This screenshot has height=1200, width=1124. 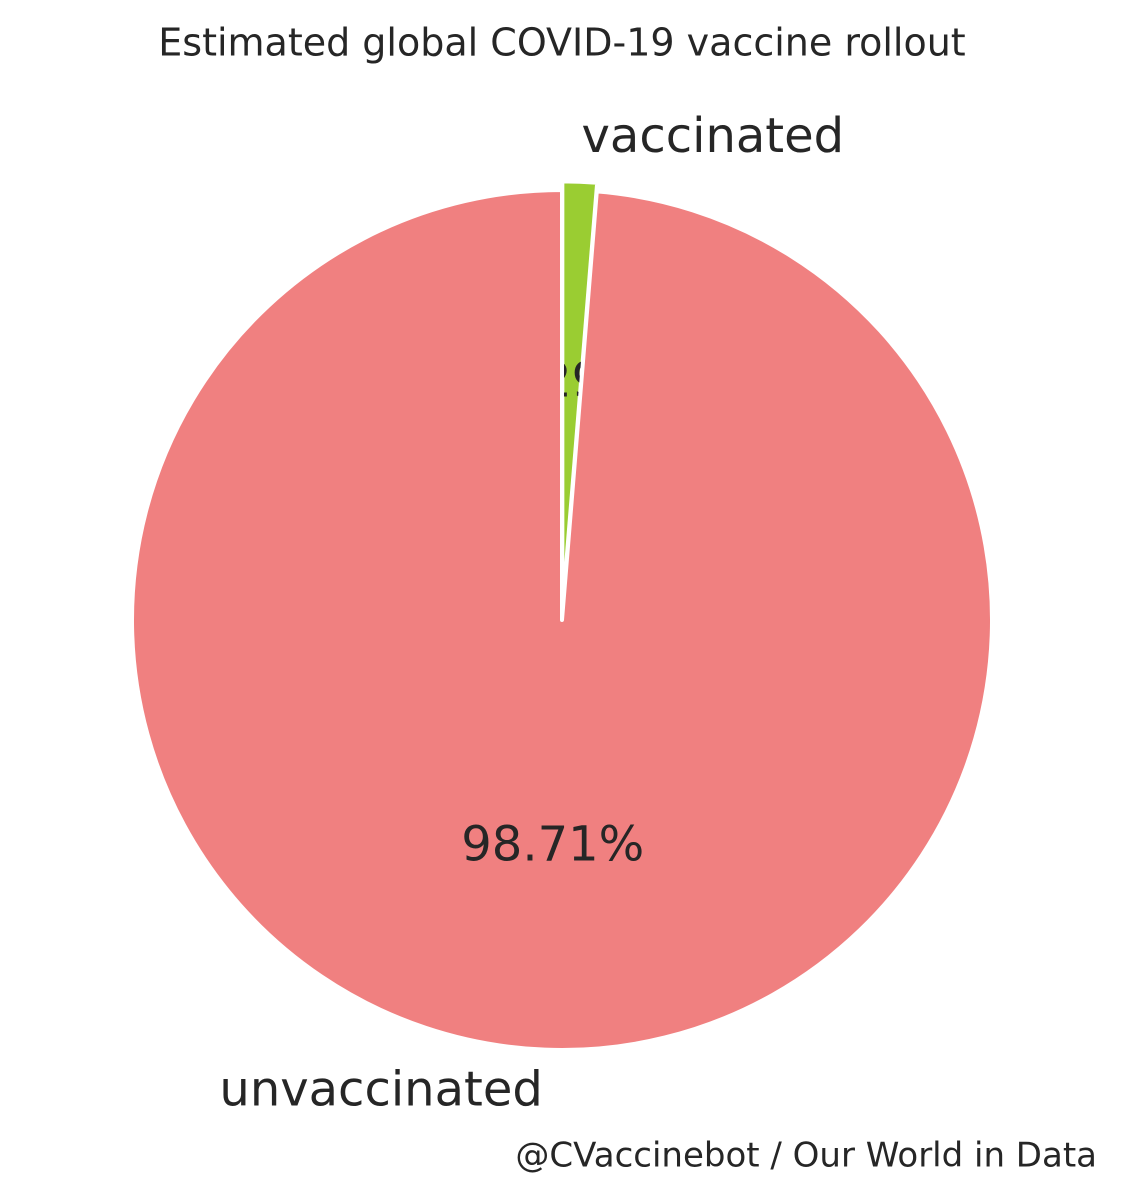 I want to click on value-label: 98.71%, so click(x=552, y=845).